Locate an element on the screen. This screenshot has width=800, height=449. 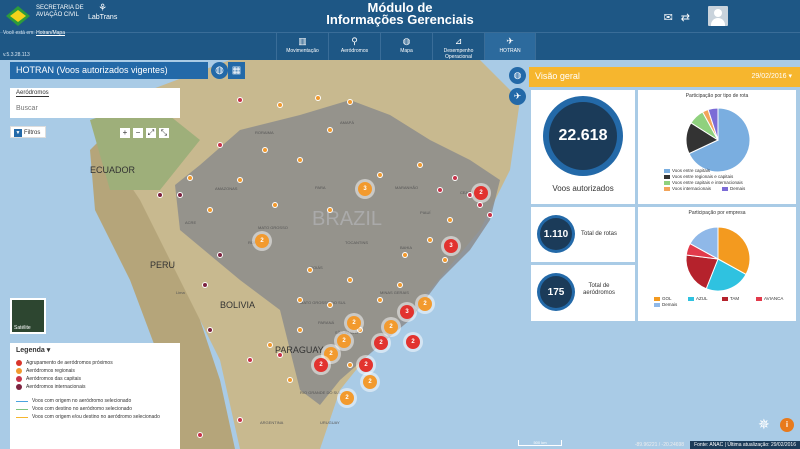
pie-slice-gol is located at coordinates (734, 251).